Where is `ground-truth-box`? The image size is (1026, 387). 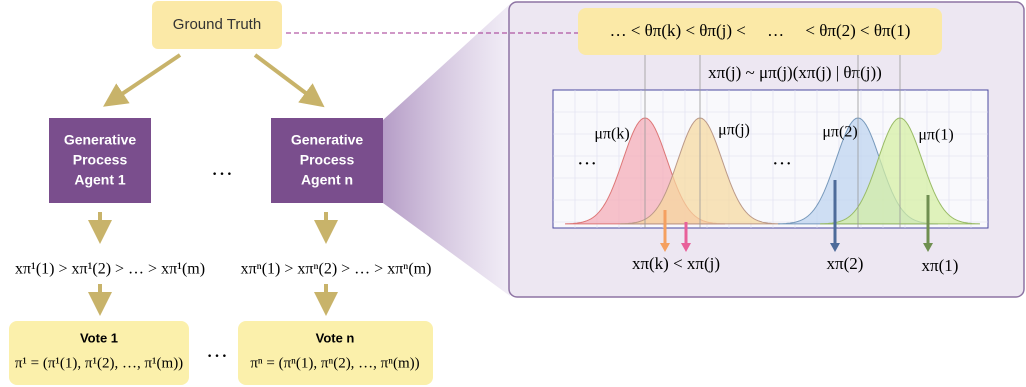
ground-truth-box is located at coordinates (217, 25).